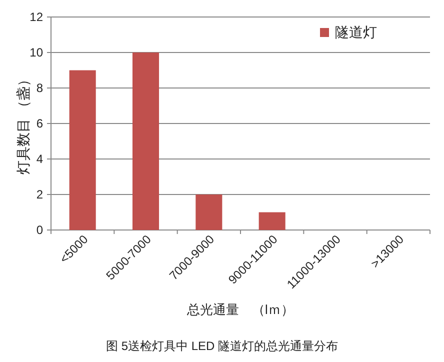 This screenshot has width=444, height=362. What do you see at coordinates (40, 195) in the screenshot?
I see `y-tick-label: 2` at bounding box center [40, 195].